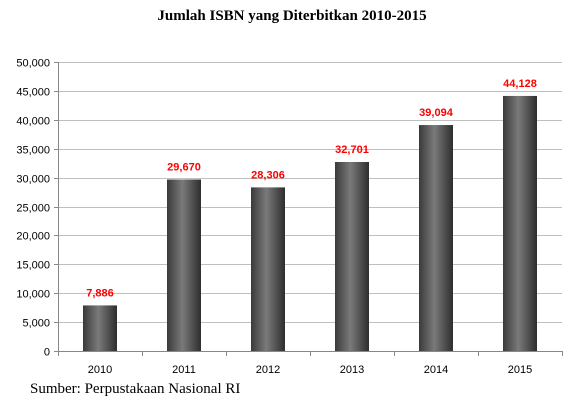 The height and width of the screenshot is (412, 584). Describe the element at coordinates (47, 353) in the screenshot. I see `y-tick-label: 0` at that location.